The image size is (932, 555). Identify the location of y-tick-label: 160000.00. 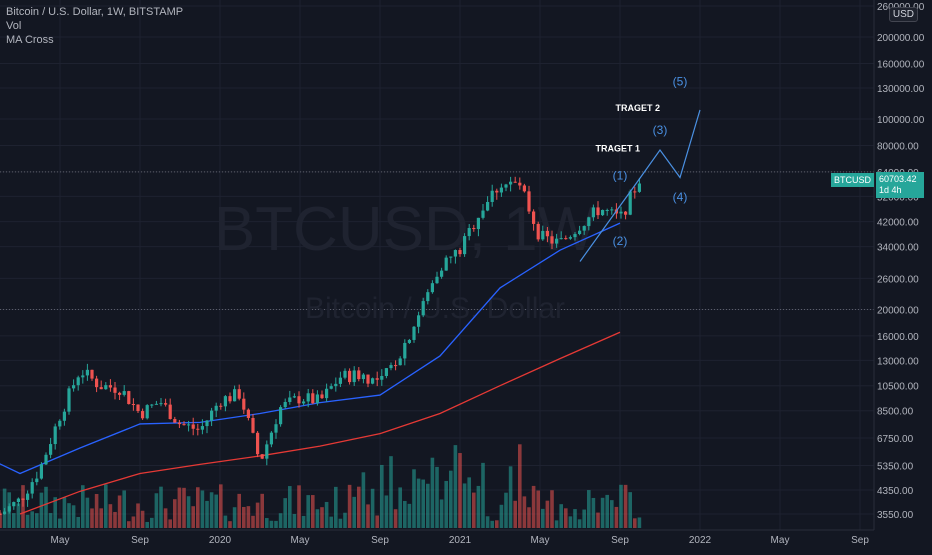
(901, 64).